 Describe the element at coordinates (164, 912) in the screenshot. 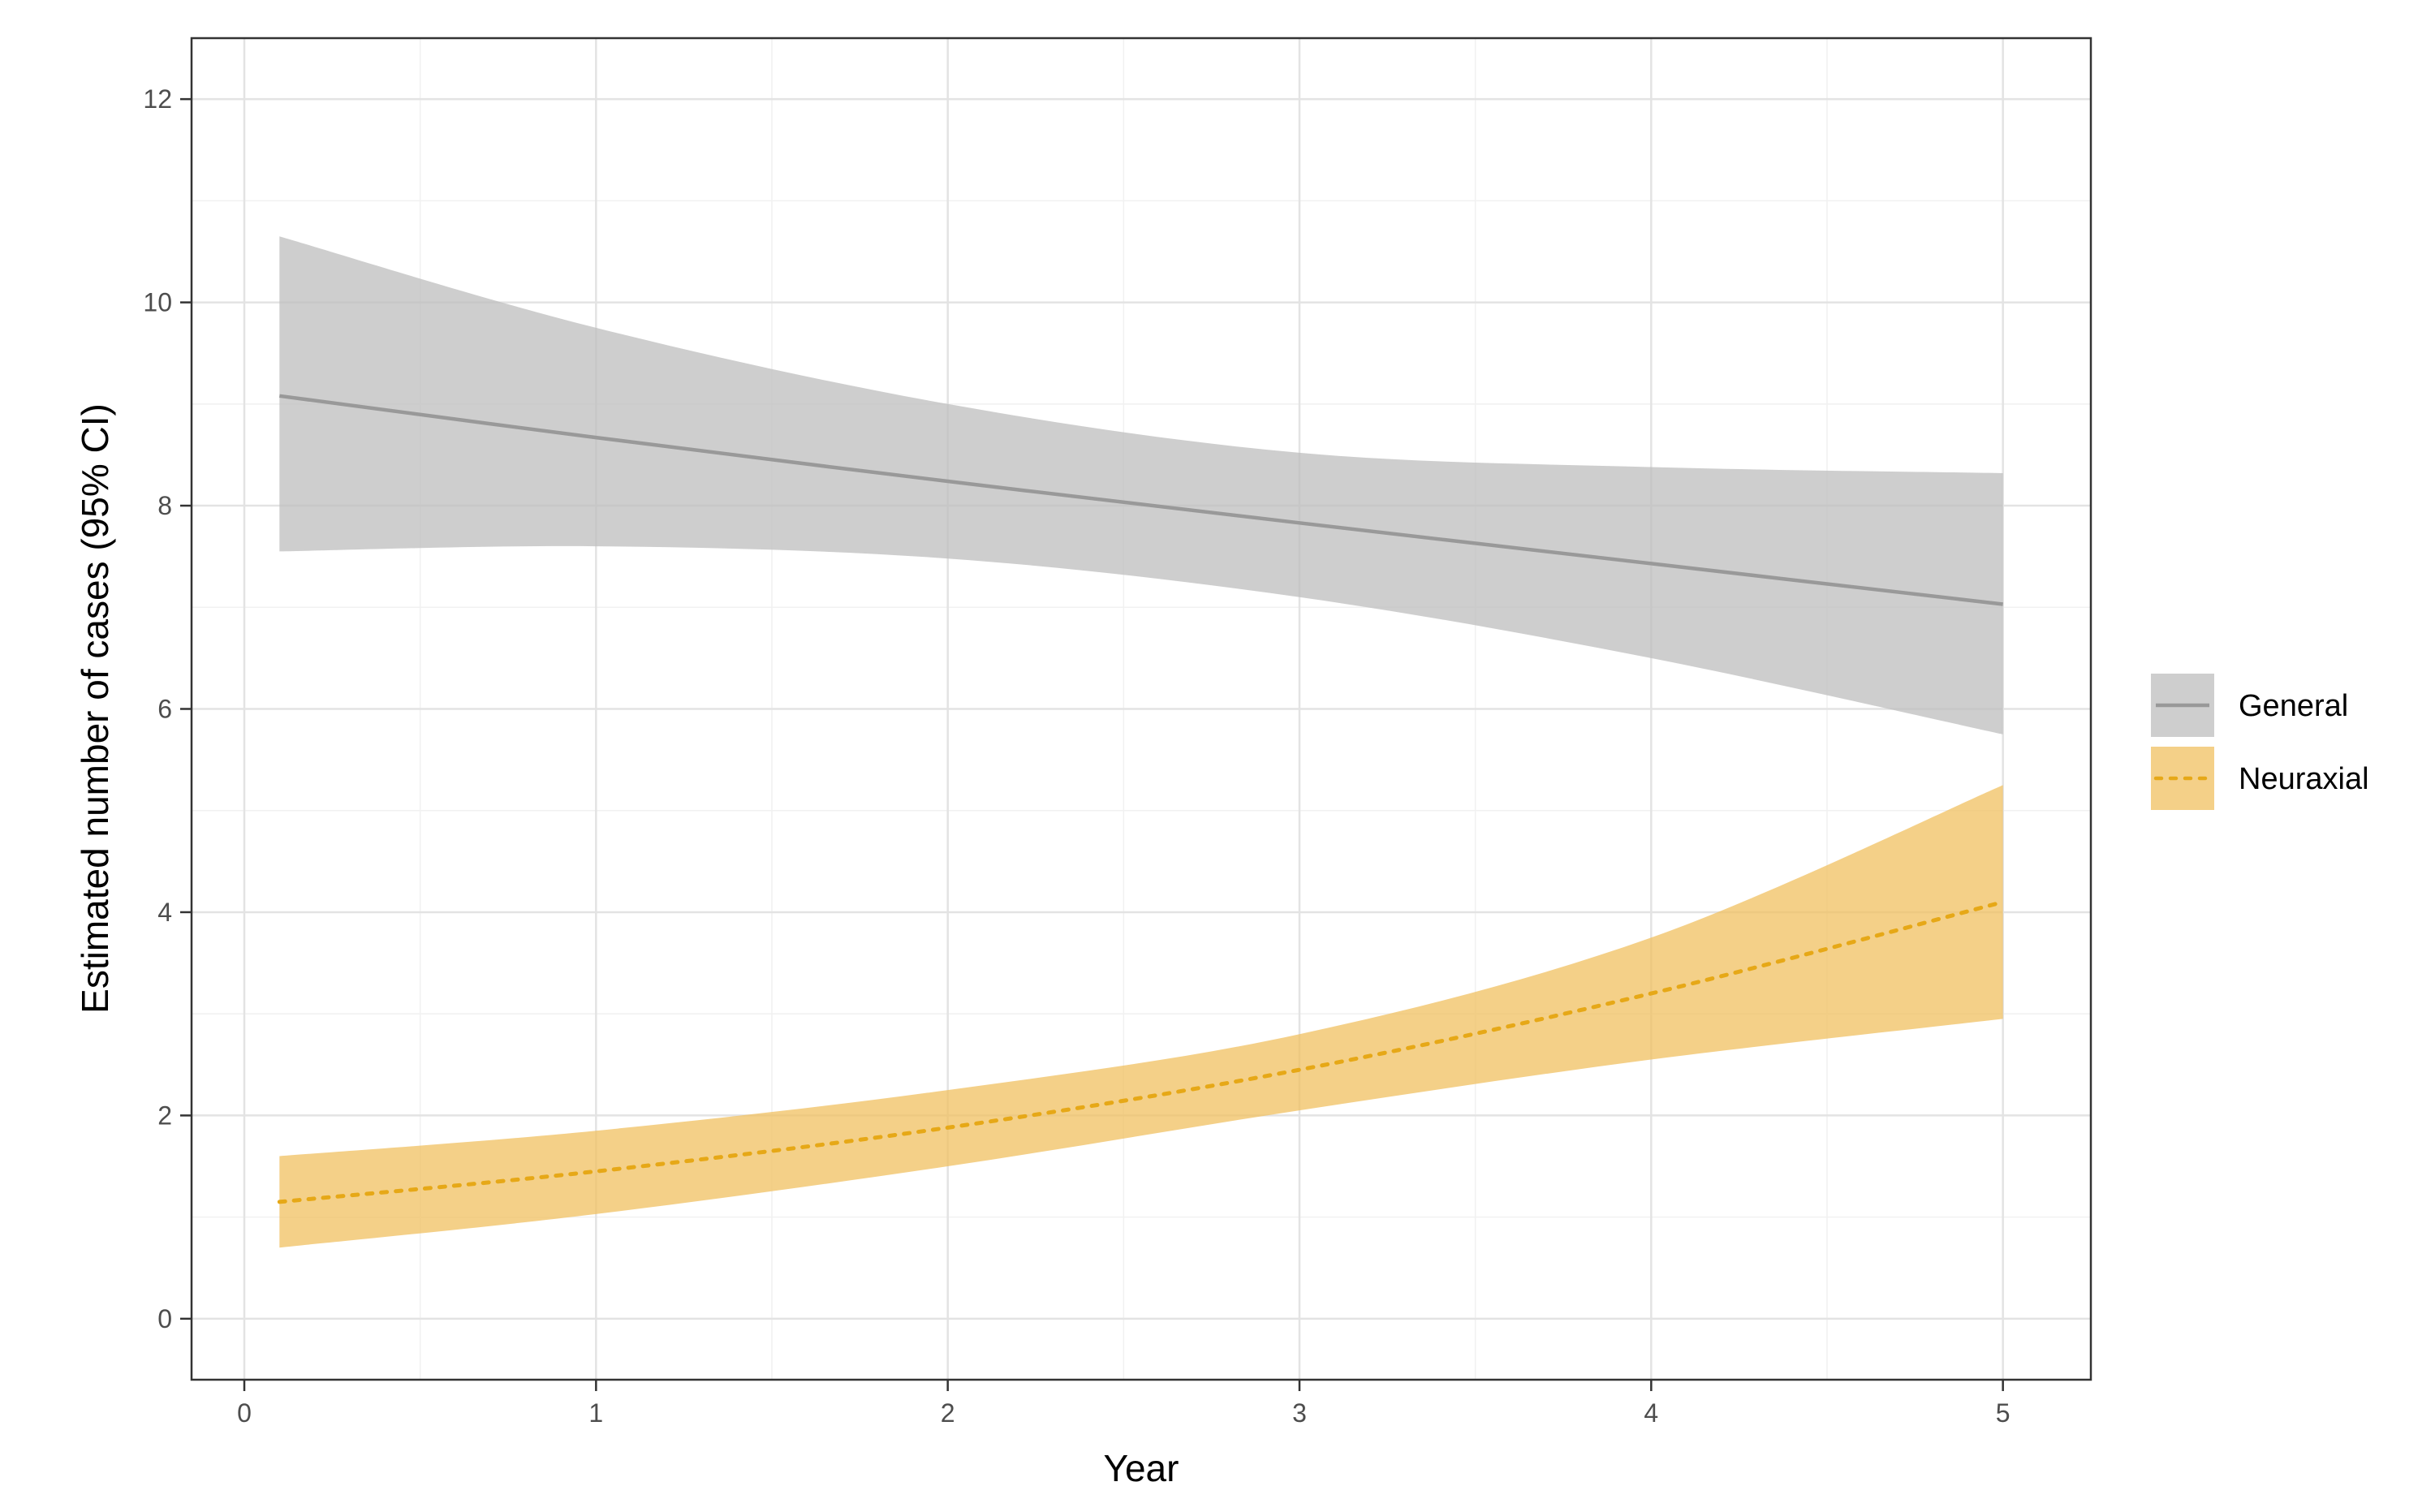

I see `y-tick-label: 4` at that location.